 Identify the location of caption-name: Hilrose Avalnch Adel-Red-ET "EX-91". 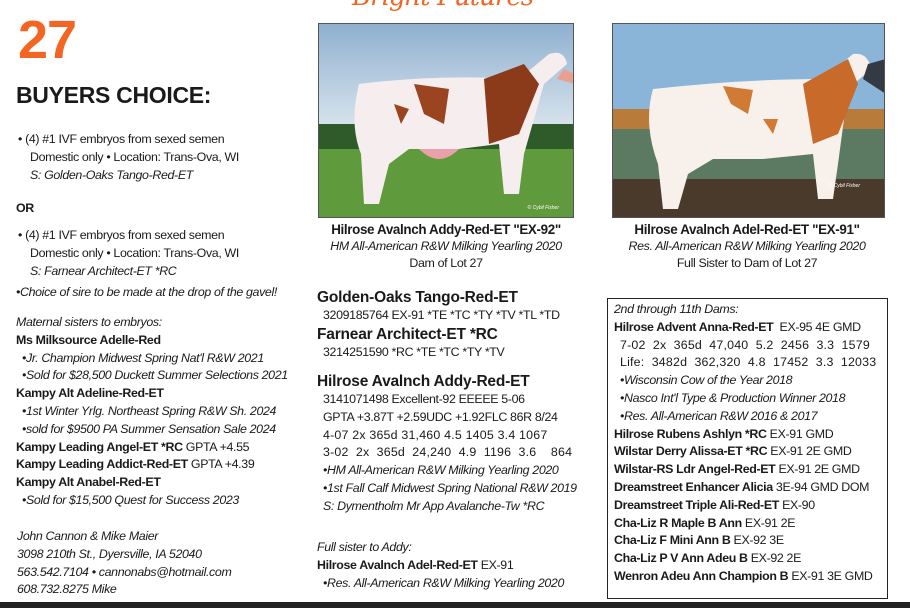
(747, 229).